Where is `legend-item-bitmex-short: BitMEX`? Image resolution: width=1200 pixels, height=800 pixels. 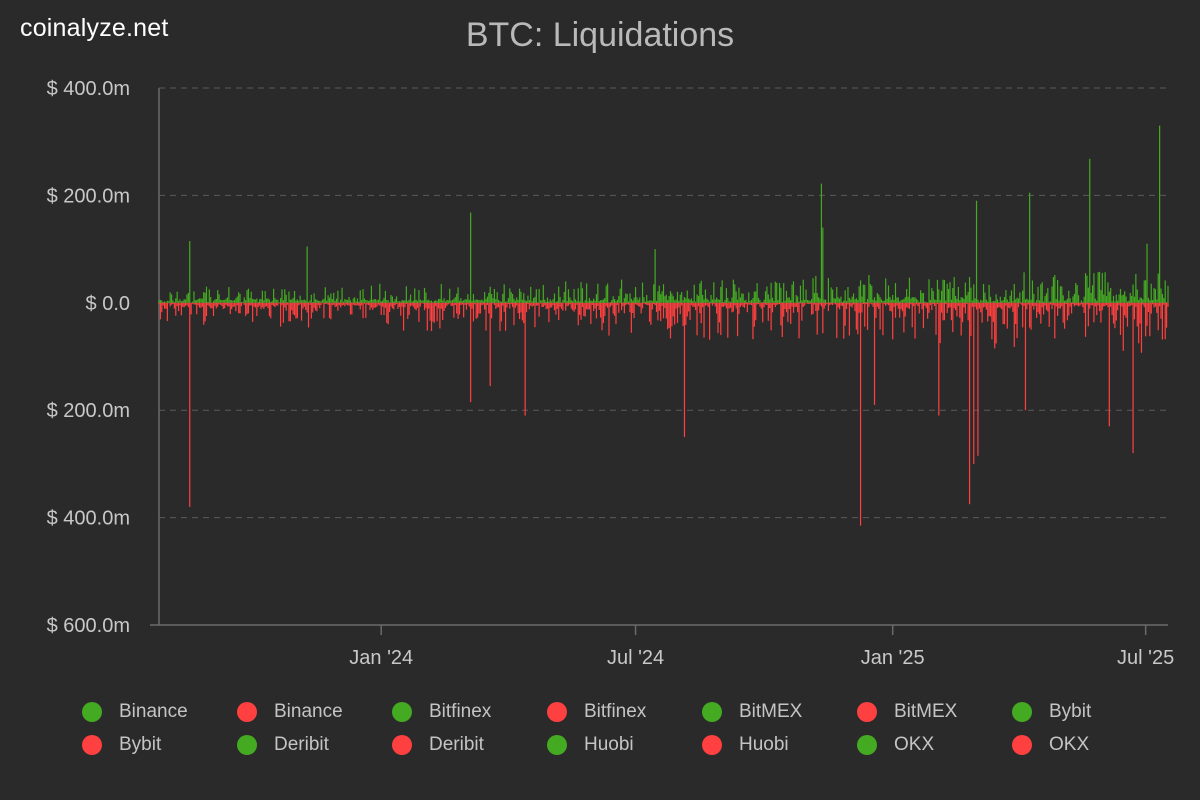 legend-item-bitmex-short: BitMEX is located at coordinates (932, 712).